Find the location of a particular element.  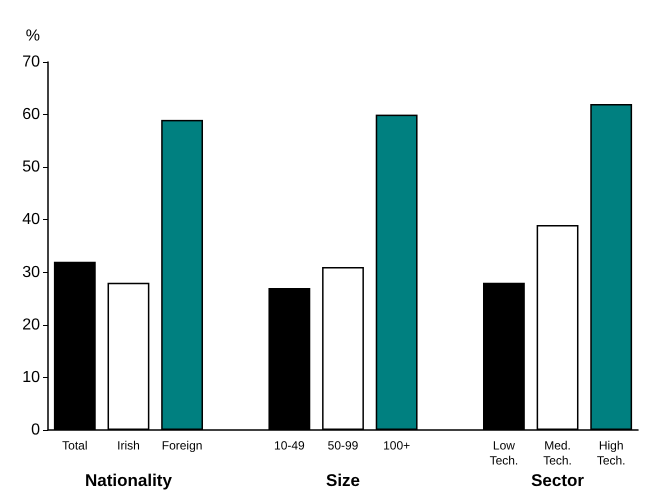

text: Nationality is located at coordinates (128, 480).